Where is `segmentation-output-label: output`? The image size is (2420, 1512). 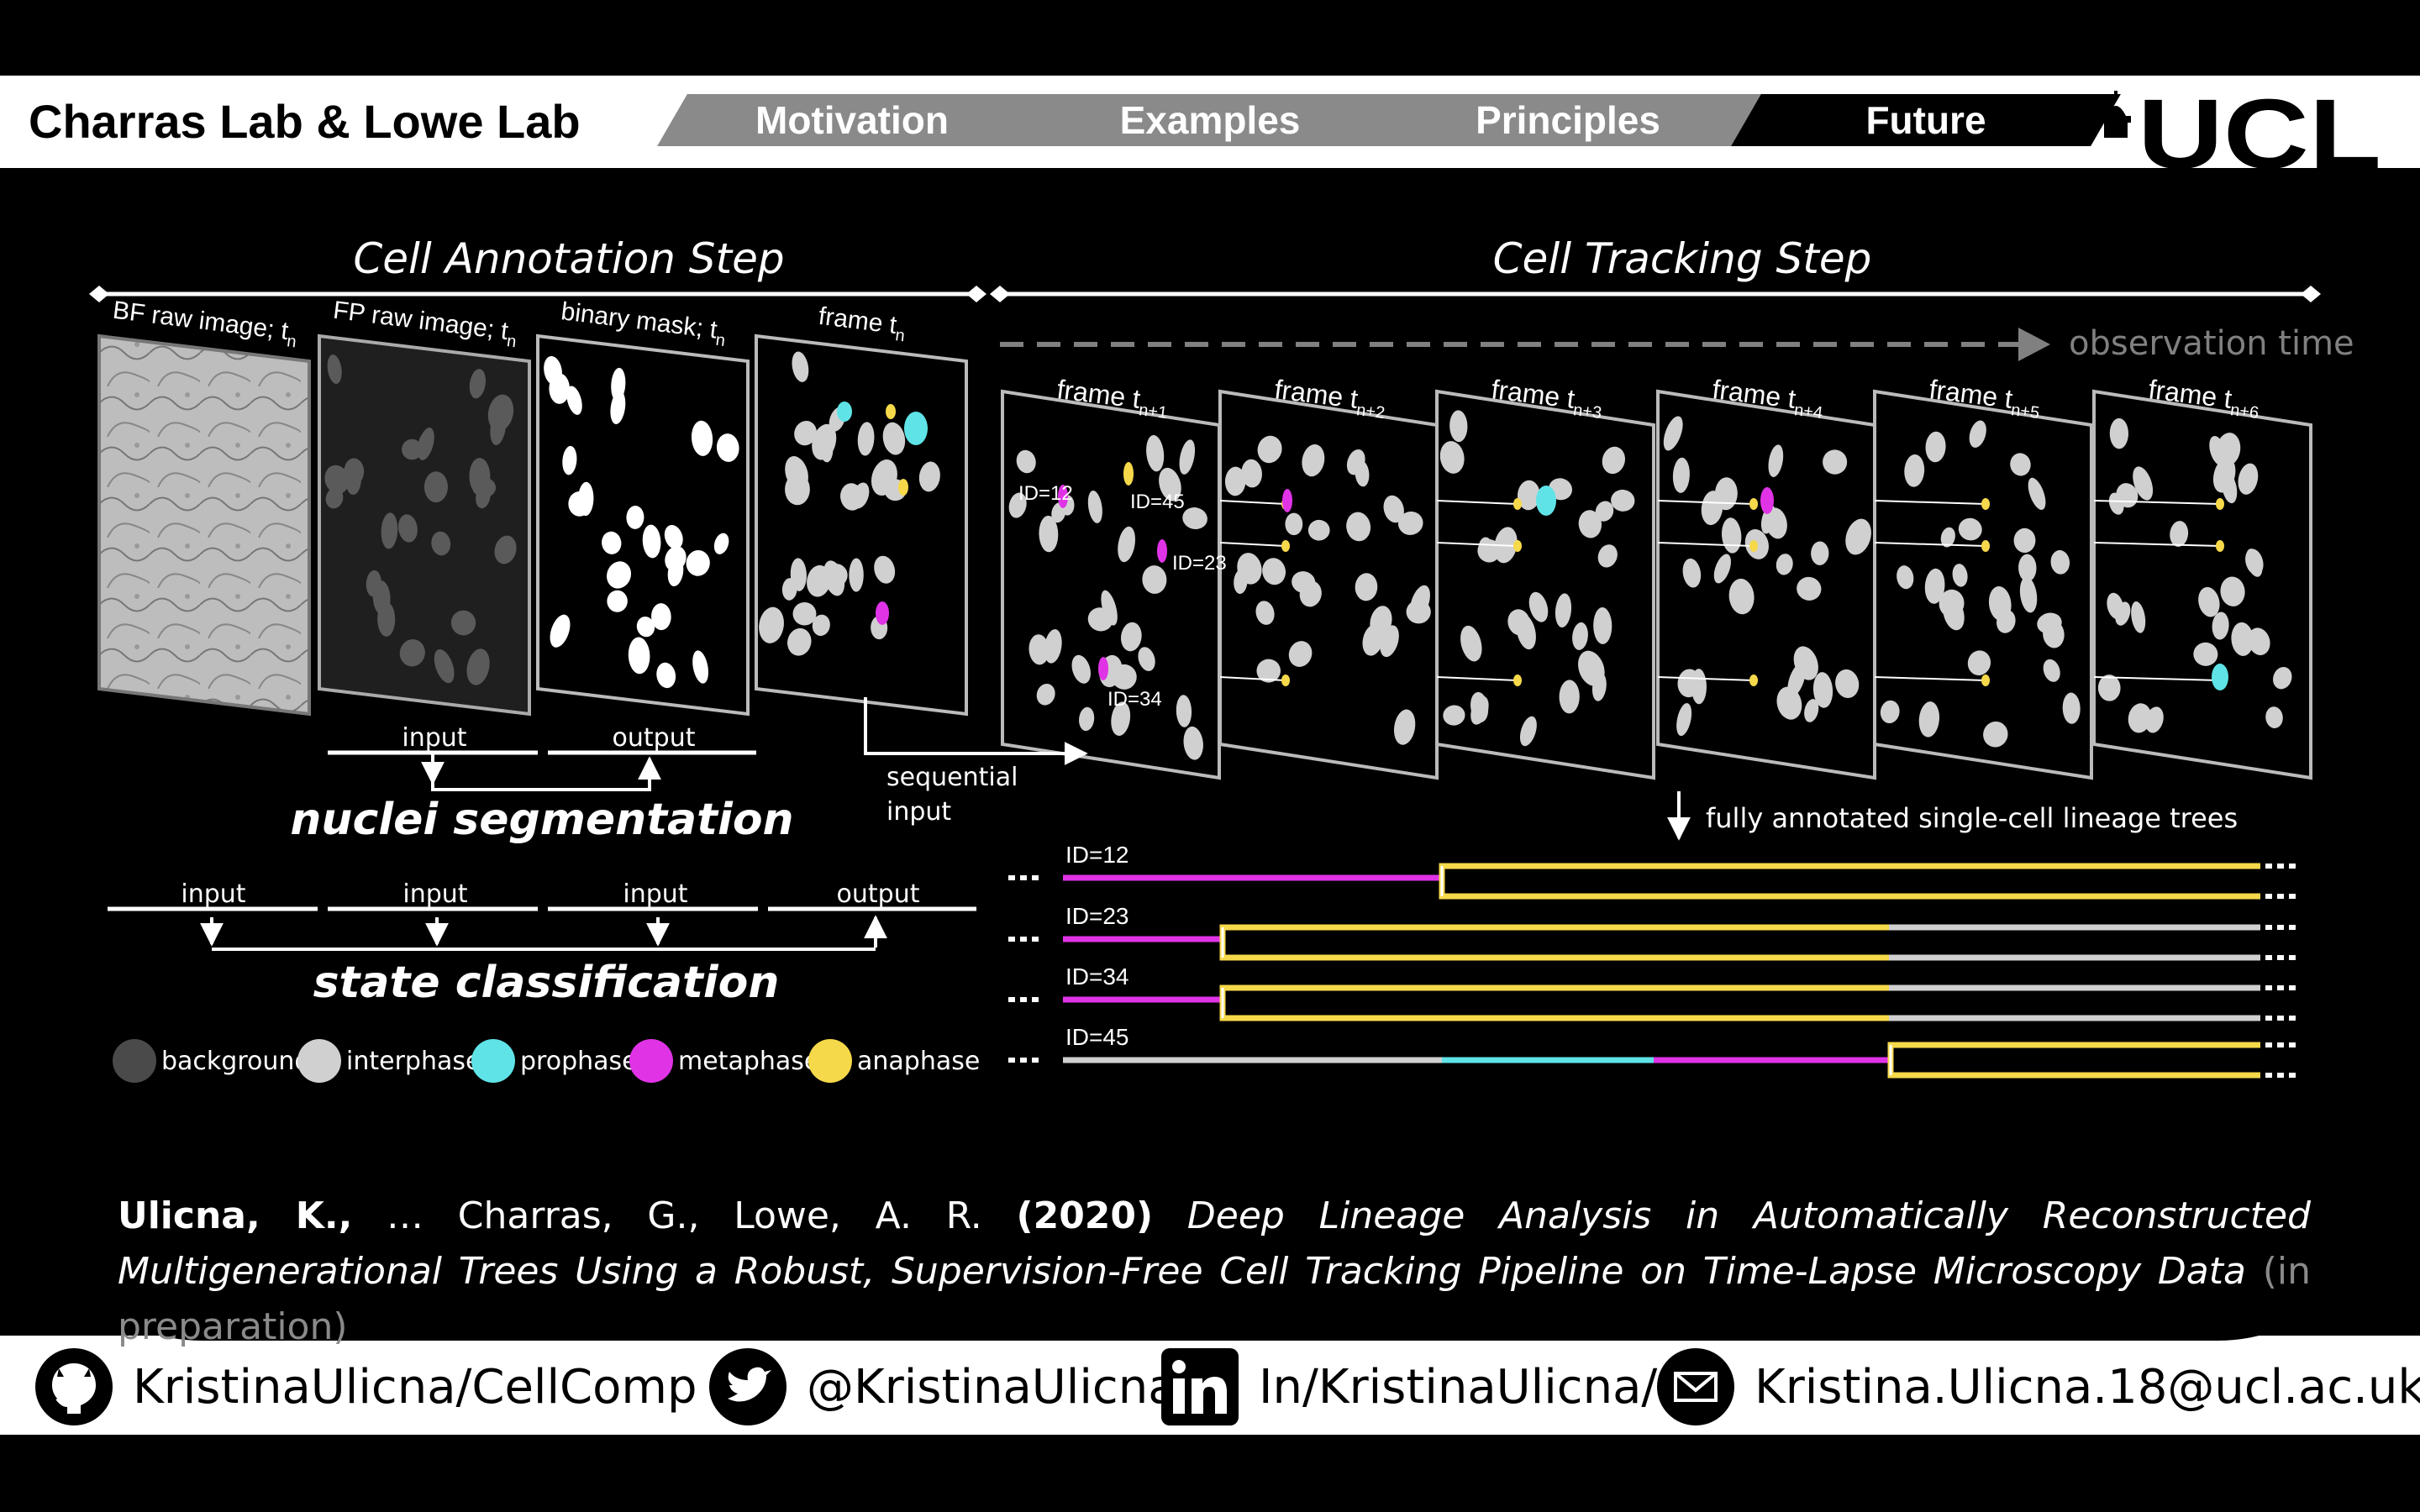
segmentation-output-label: output is located at coordinates (654, 738).